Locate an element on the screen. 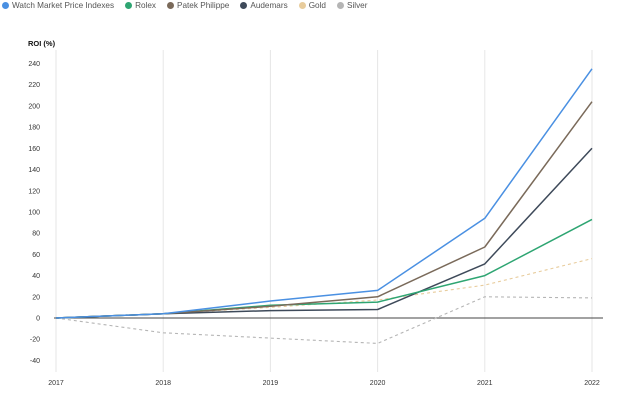 The image size is (628, 415). x-tick-label: 2022 is located at coordinates (592, 383).